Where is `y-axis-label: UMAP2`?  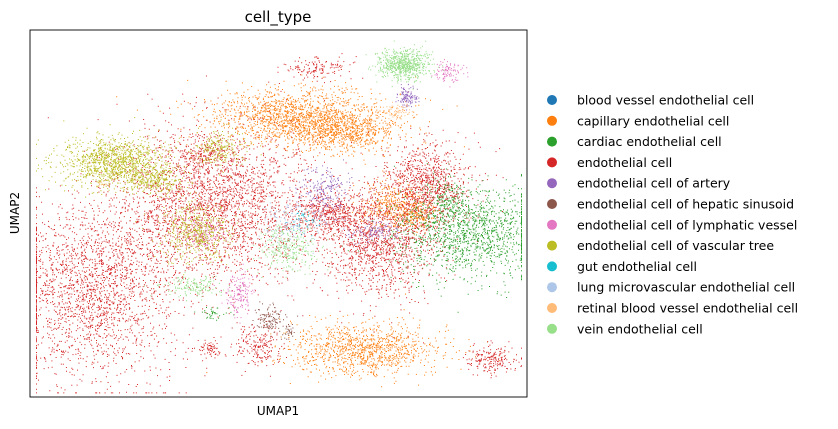 y-axis-label: UMAP2 is located at coordinates (15, 213).